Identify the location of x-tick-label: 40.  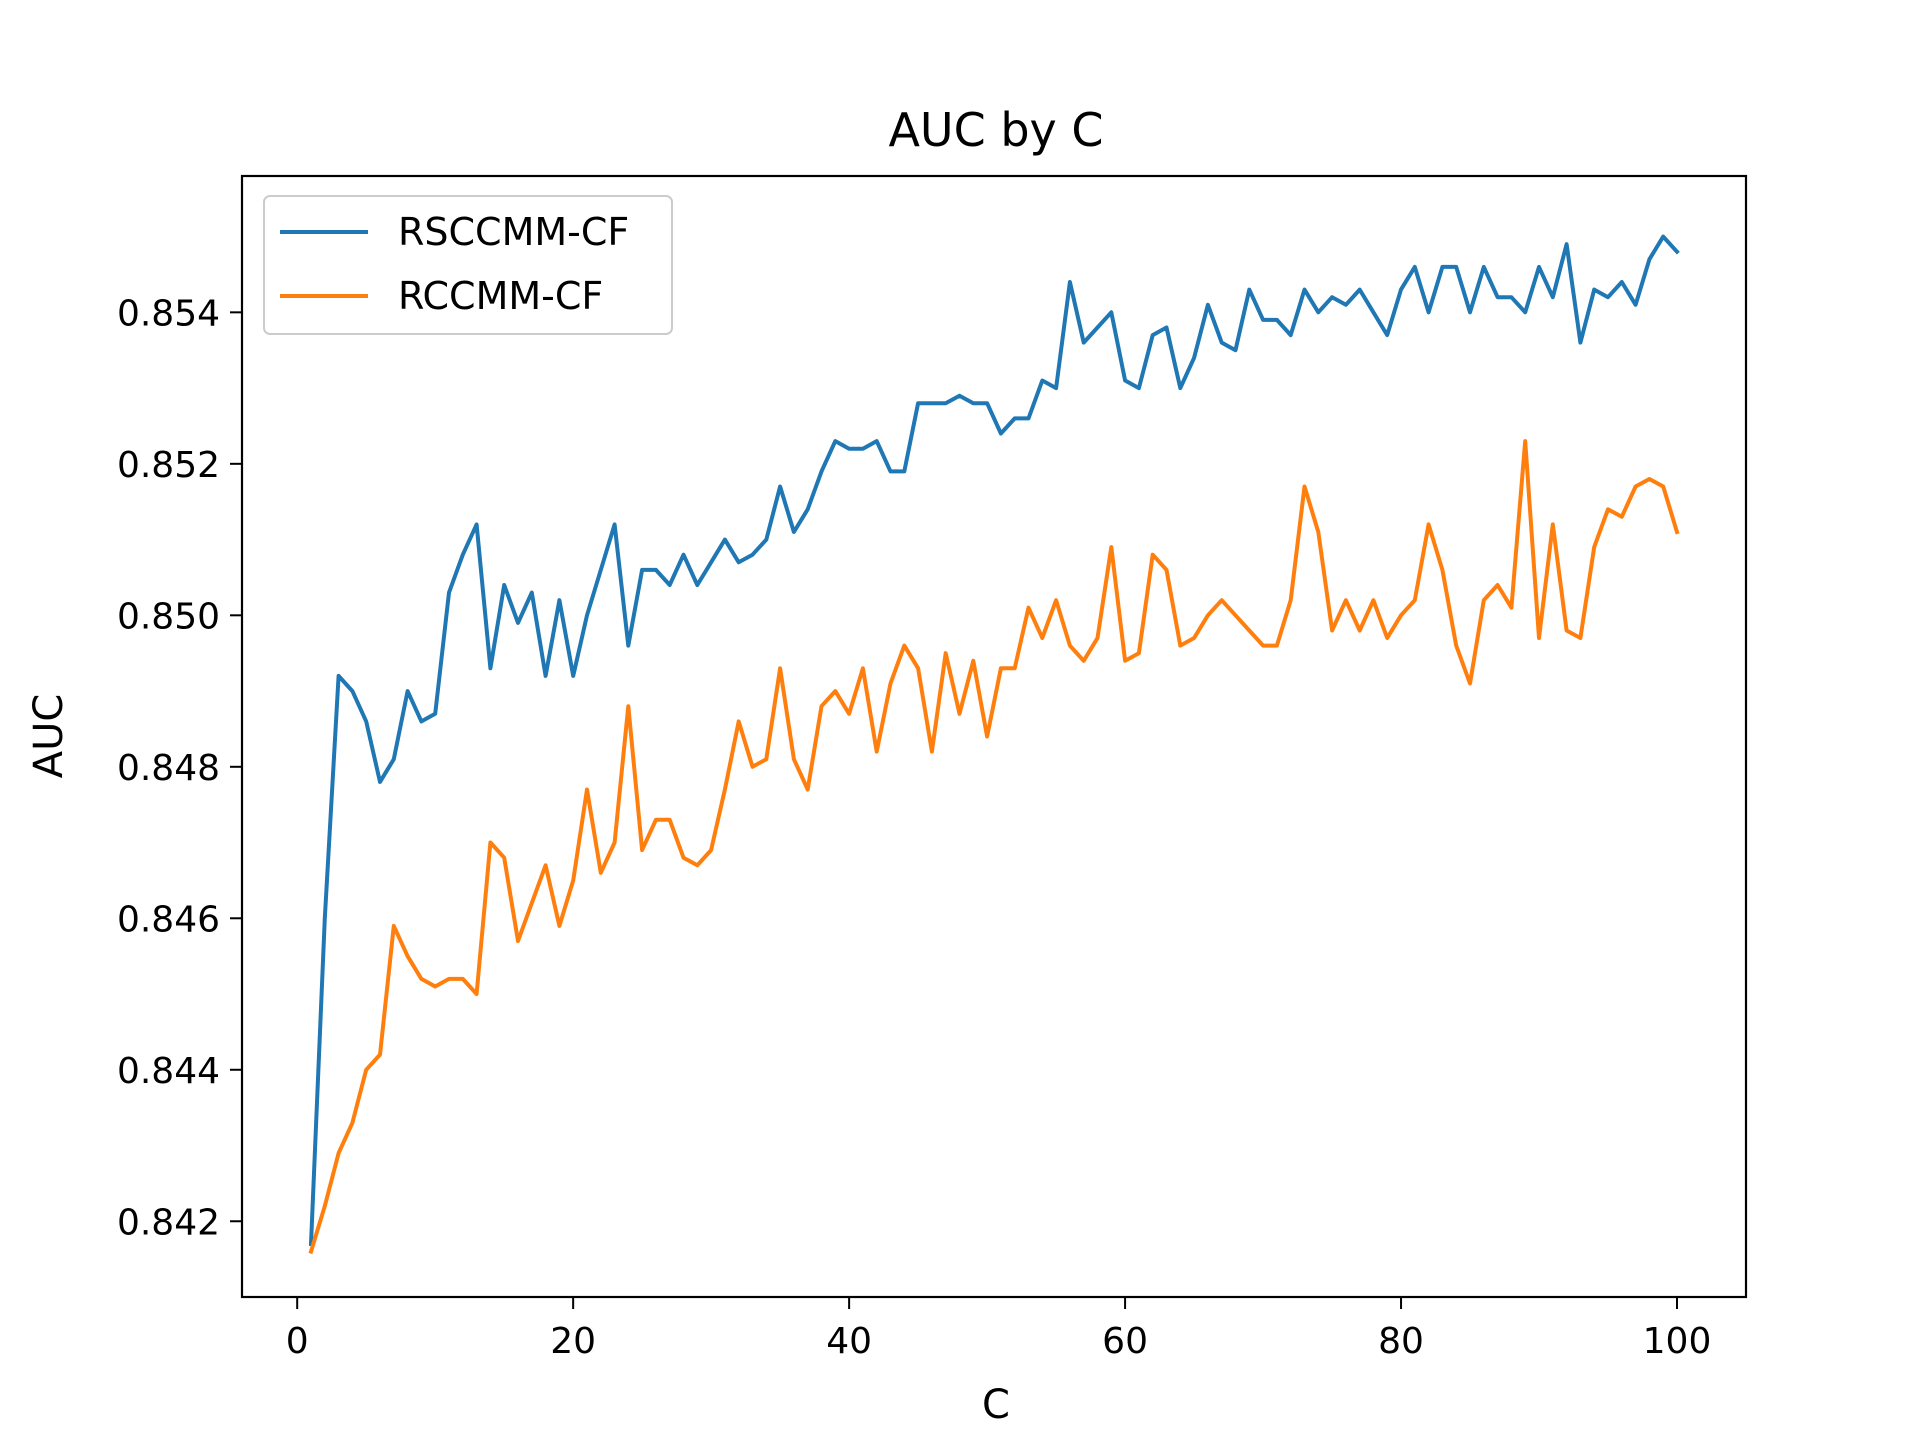
(849, 1341).